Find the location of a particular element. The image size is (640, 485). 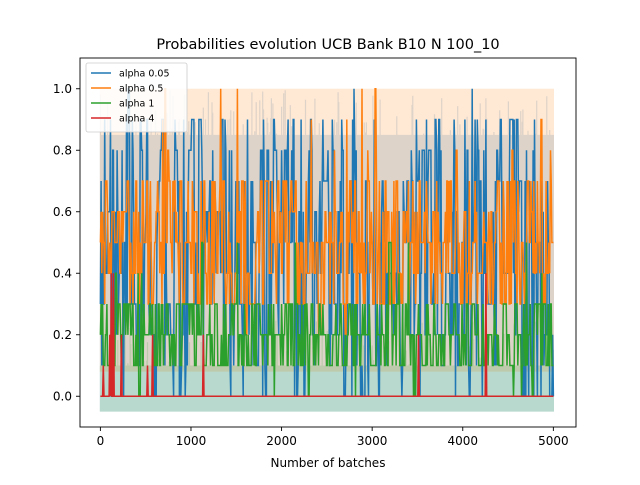

y-tick-label: 0.2 is located at coordinates (62, 335).